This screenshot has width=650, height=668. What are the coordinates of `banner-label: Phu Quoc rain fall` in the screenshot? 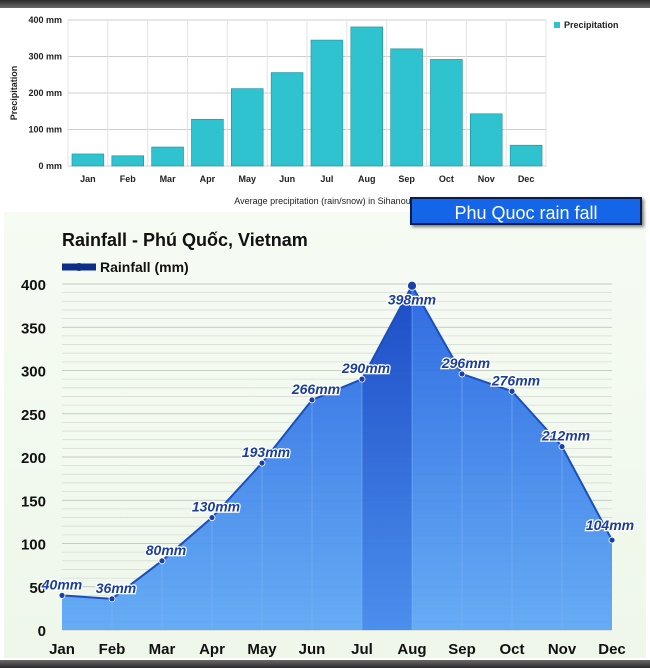 It's located at (526, 211).